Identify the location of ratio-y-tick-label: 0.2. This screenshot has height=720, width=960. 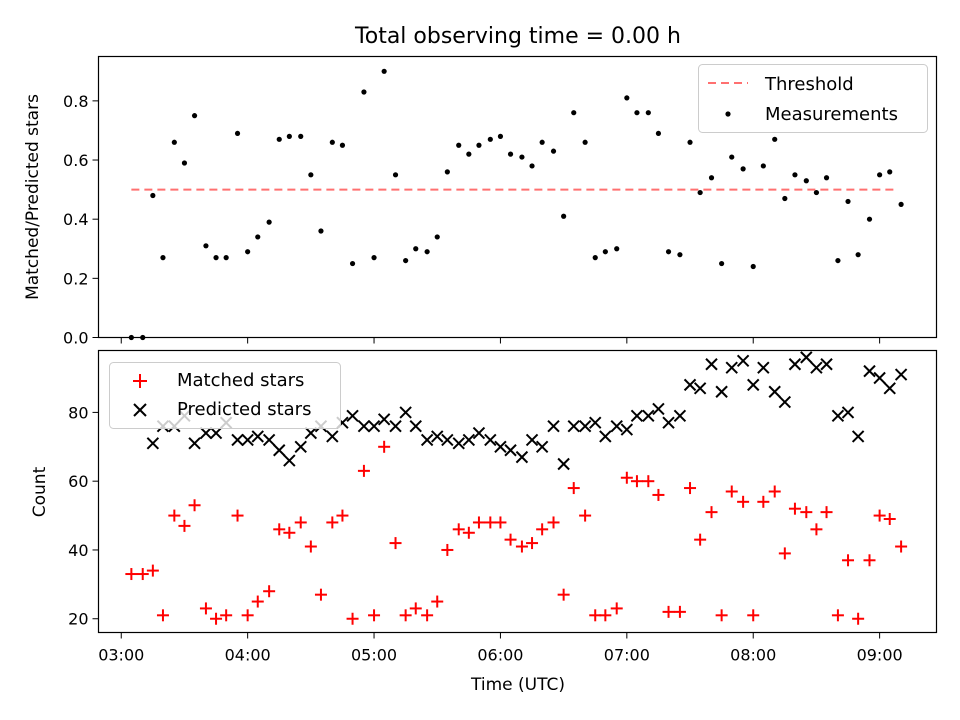
(75, 278).